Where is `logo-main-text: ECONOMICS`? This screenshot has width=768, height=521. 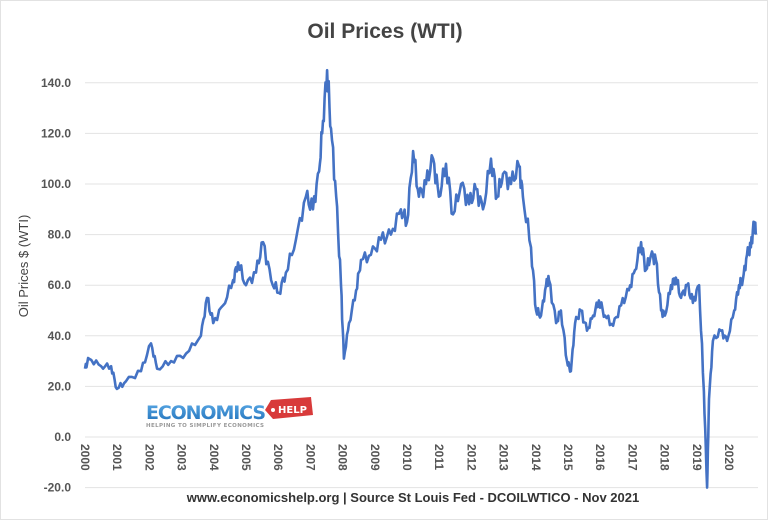 logo-main-text: ECONOMICS is located at coordinates (206, 413).